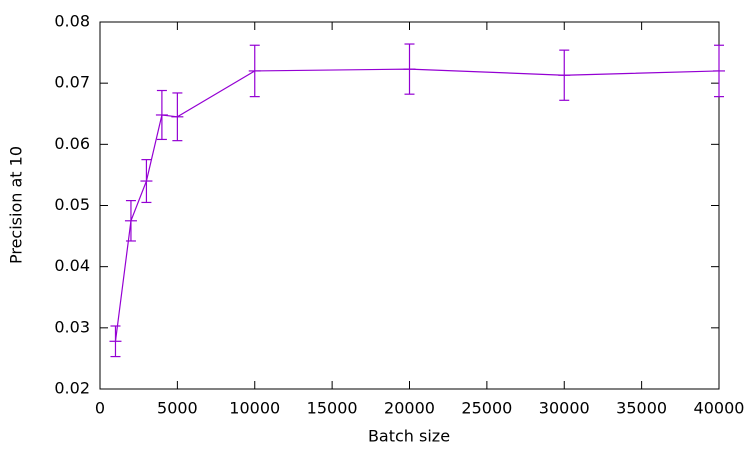  I want to click on y-tick-label: 0.08, so click(72, 21).